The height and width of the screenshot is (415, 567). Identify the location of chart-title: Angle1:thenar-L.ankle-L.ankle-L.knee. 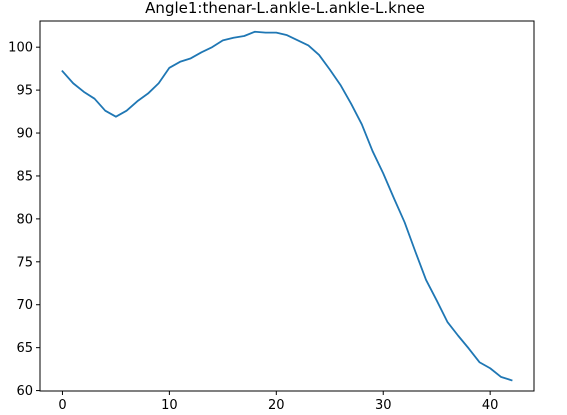
(285, 8).